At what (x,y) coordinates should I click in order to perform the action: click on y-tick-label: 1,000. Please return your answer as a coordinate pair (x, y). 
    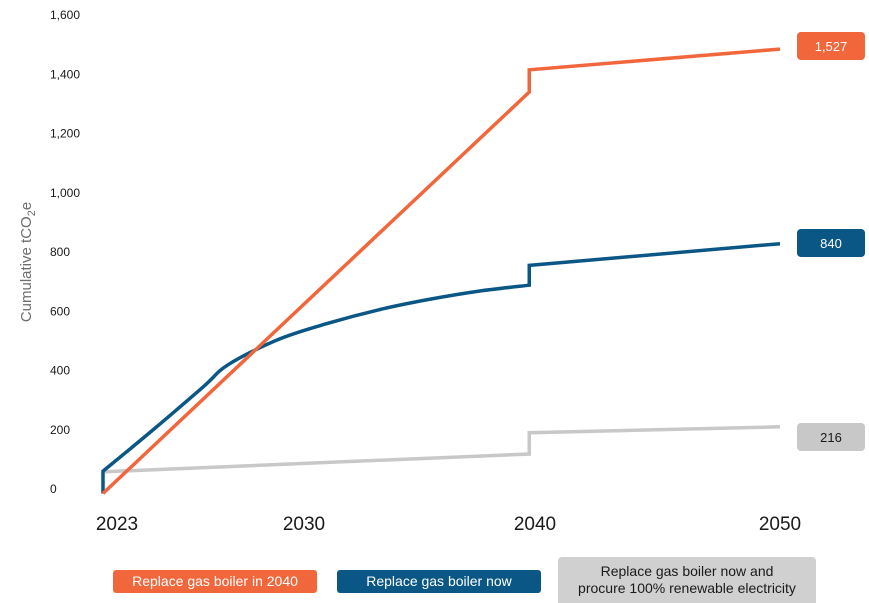
    Looking at the image, I should click on (65, 193).